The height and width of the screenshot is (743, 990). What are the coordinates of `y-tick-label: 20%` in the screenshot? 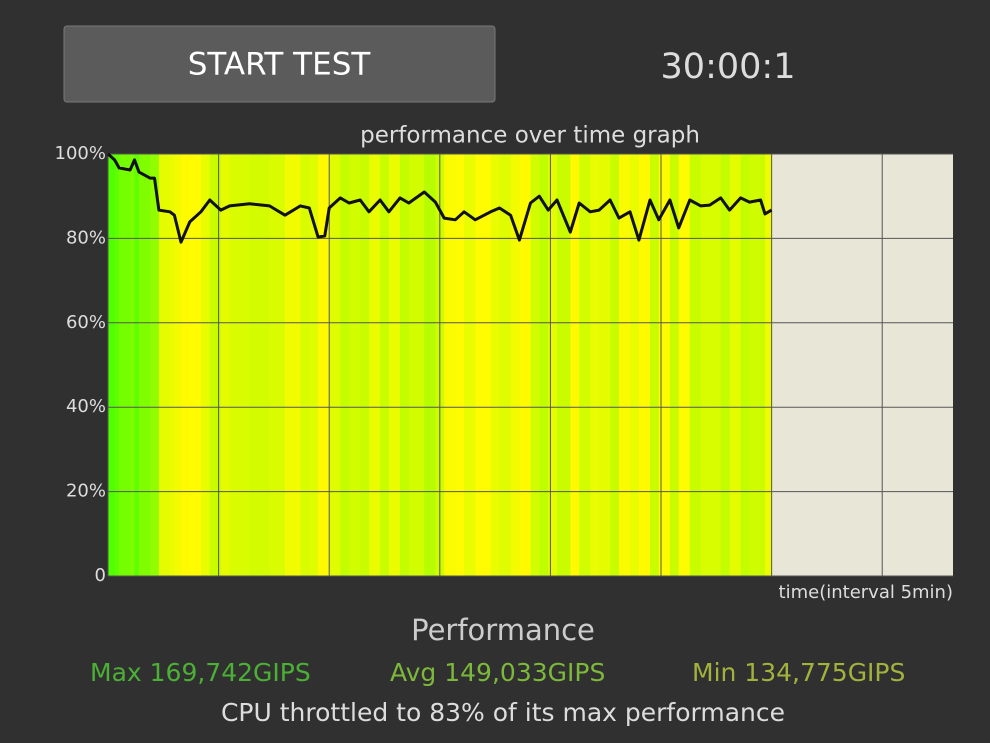 It's located at (86, 491).